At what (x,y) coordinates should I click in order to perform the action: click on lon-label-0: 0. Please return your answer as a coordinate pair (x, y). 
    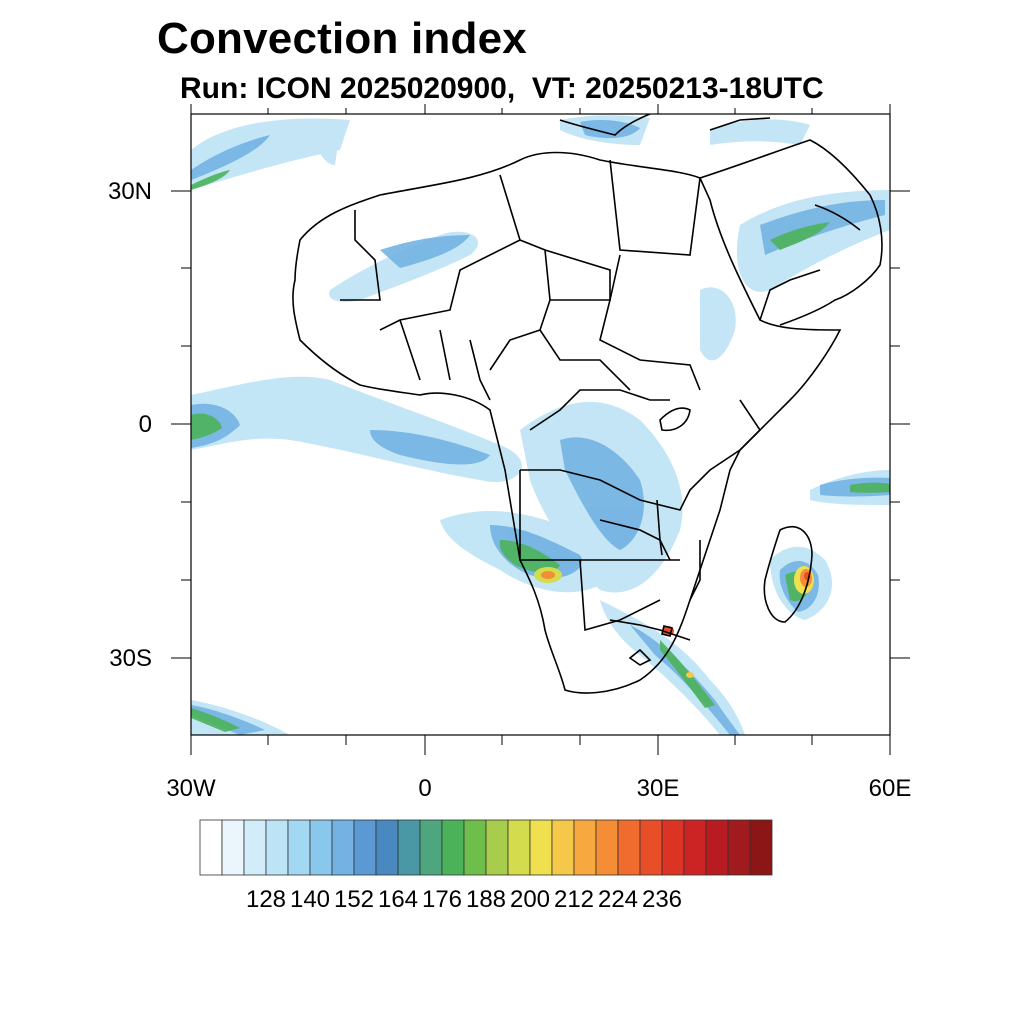
    Looking at the image, I should click on (425, 788).